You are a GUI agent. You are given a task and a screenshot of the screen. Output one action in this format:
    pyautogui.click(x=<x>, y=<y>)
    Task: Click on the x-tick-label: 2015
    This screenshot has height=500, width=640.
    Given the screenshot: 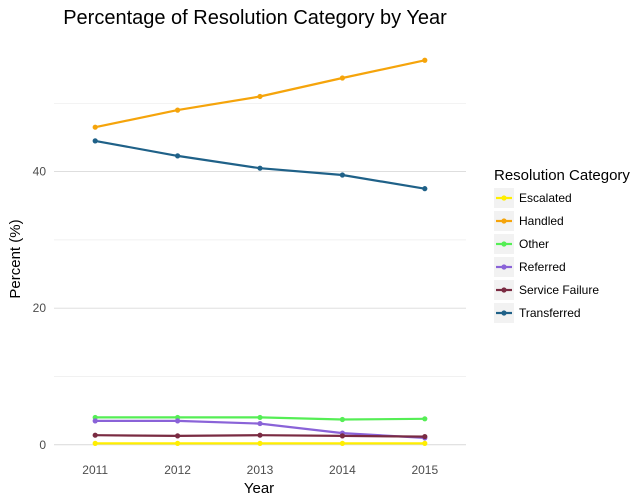 What is the action you would take?
    pyautogui.click(x=424, y=470)
    